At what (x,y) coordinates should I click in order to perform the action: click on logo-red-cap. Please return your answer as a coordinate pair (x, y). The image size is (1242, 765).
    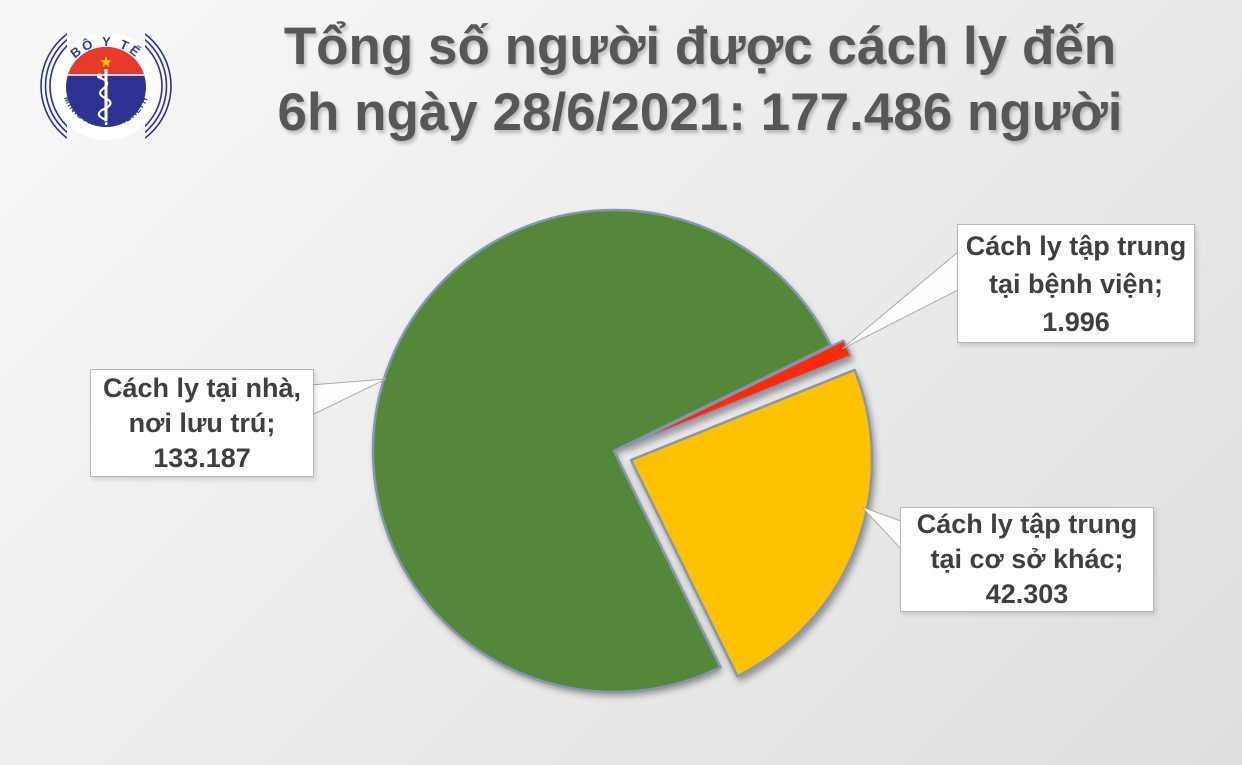
    Looking at the image, I should click on (106, 60).